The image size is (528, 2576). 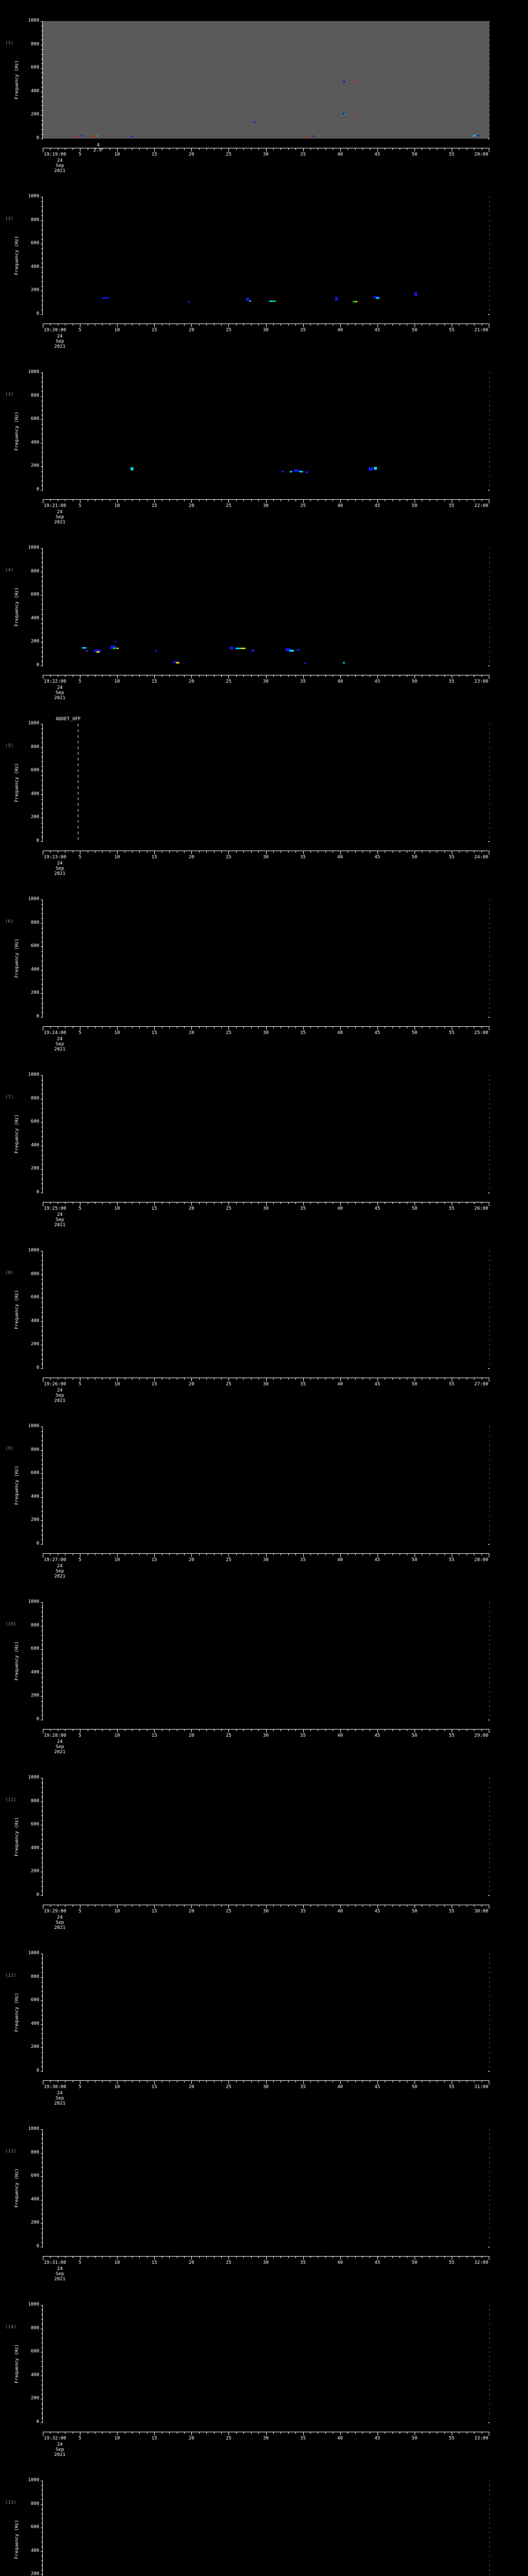 I want to click on x-tick-label: 10, so click(x=117, y=2262).